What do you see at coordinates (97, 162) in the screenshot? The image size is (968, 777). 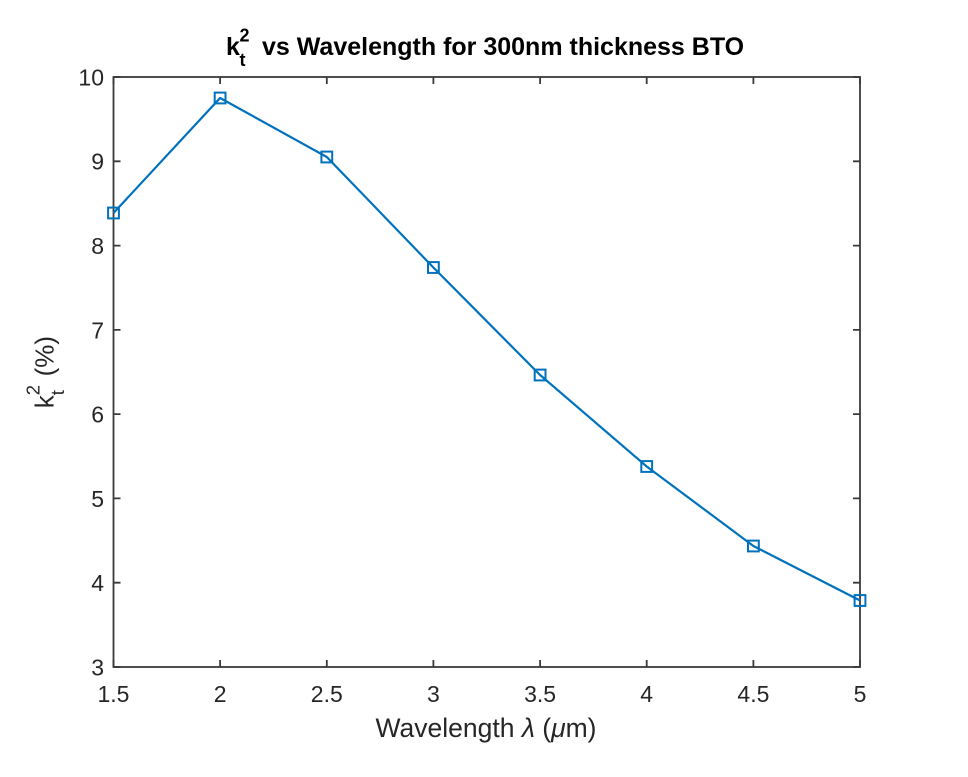 I see `svg-text: 9` at bounding box center [97, 162].